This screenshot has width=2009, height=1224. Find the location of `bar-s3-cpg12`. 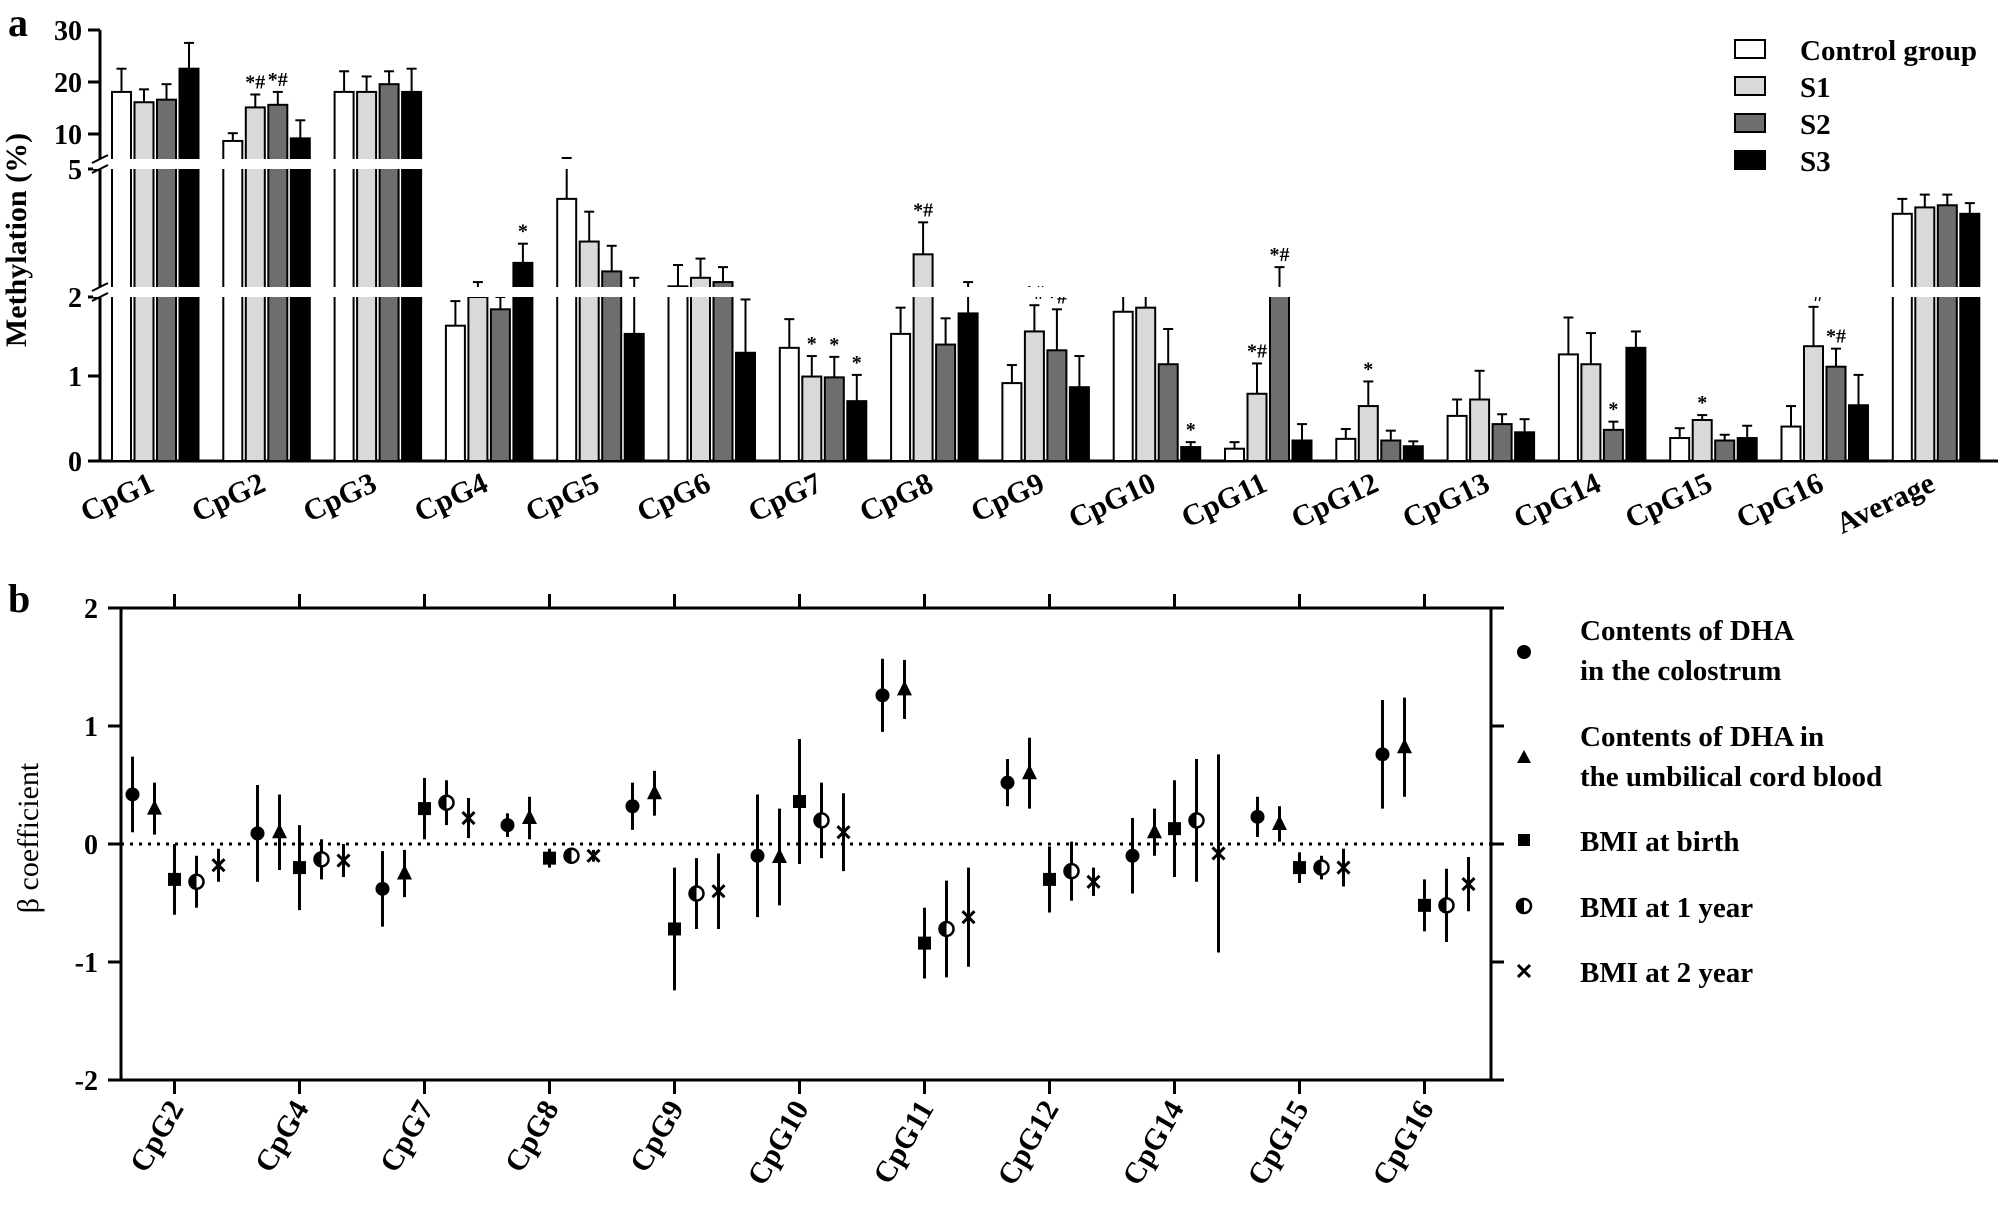

bar-s3-cpg12 is located at coordinates (1413, 453).